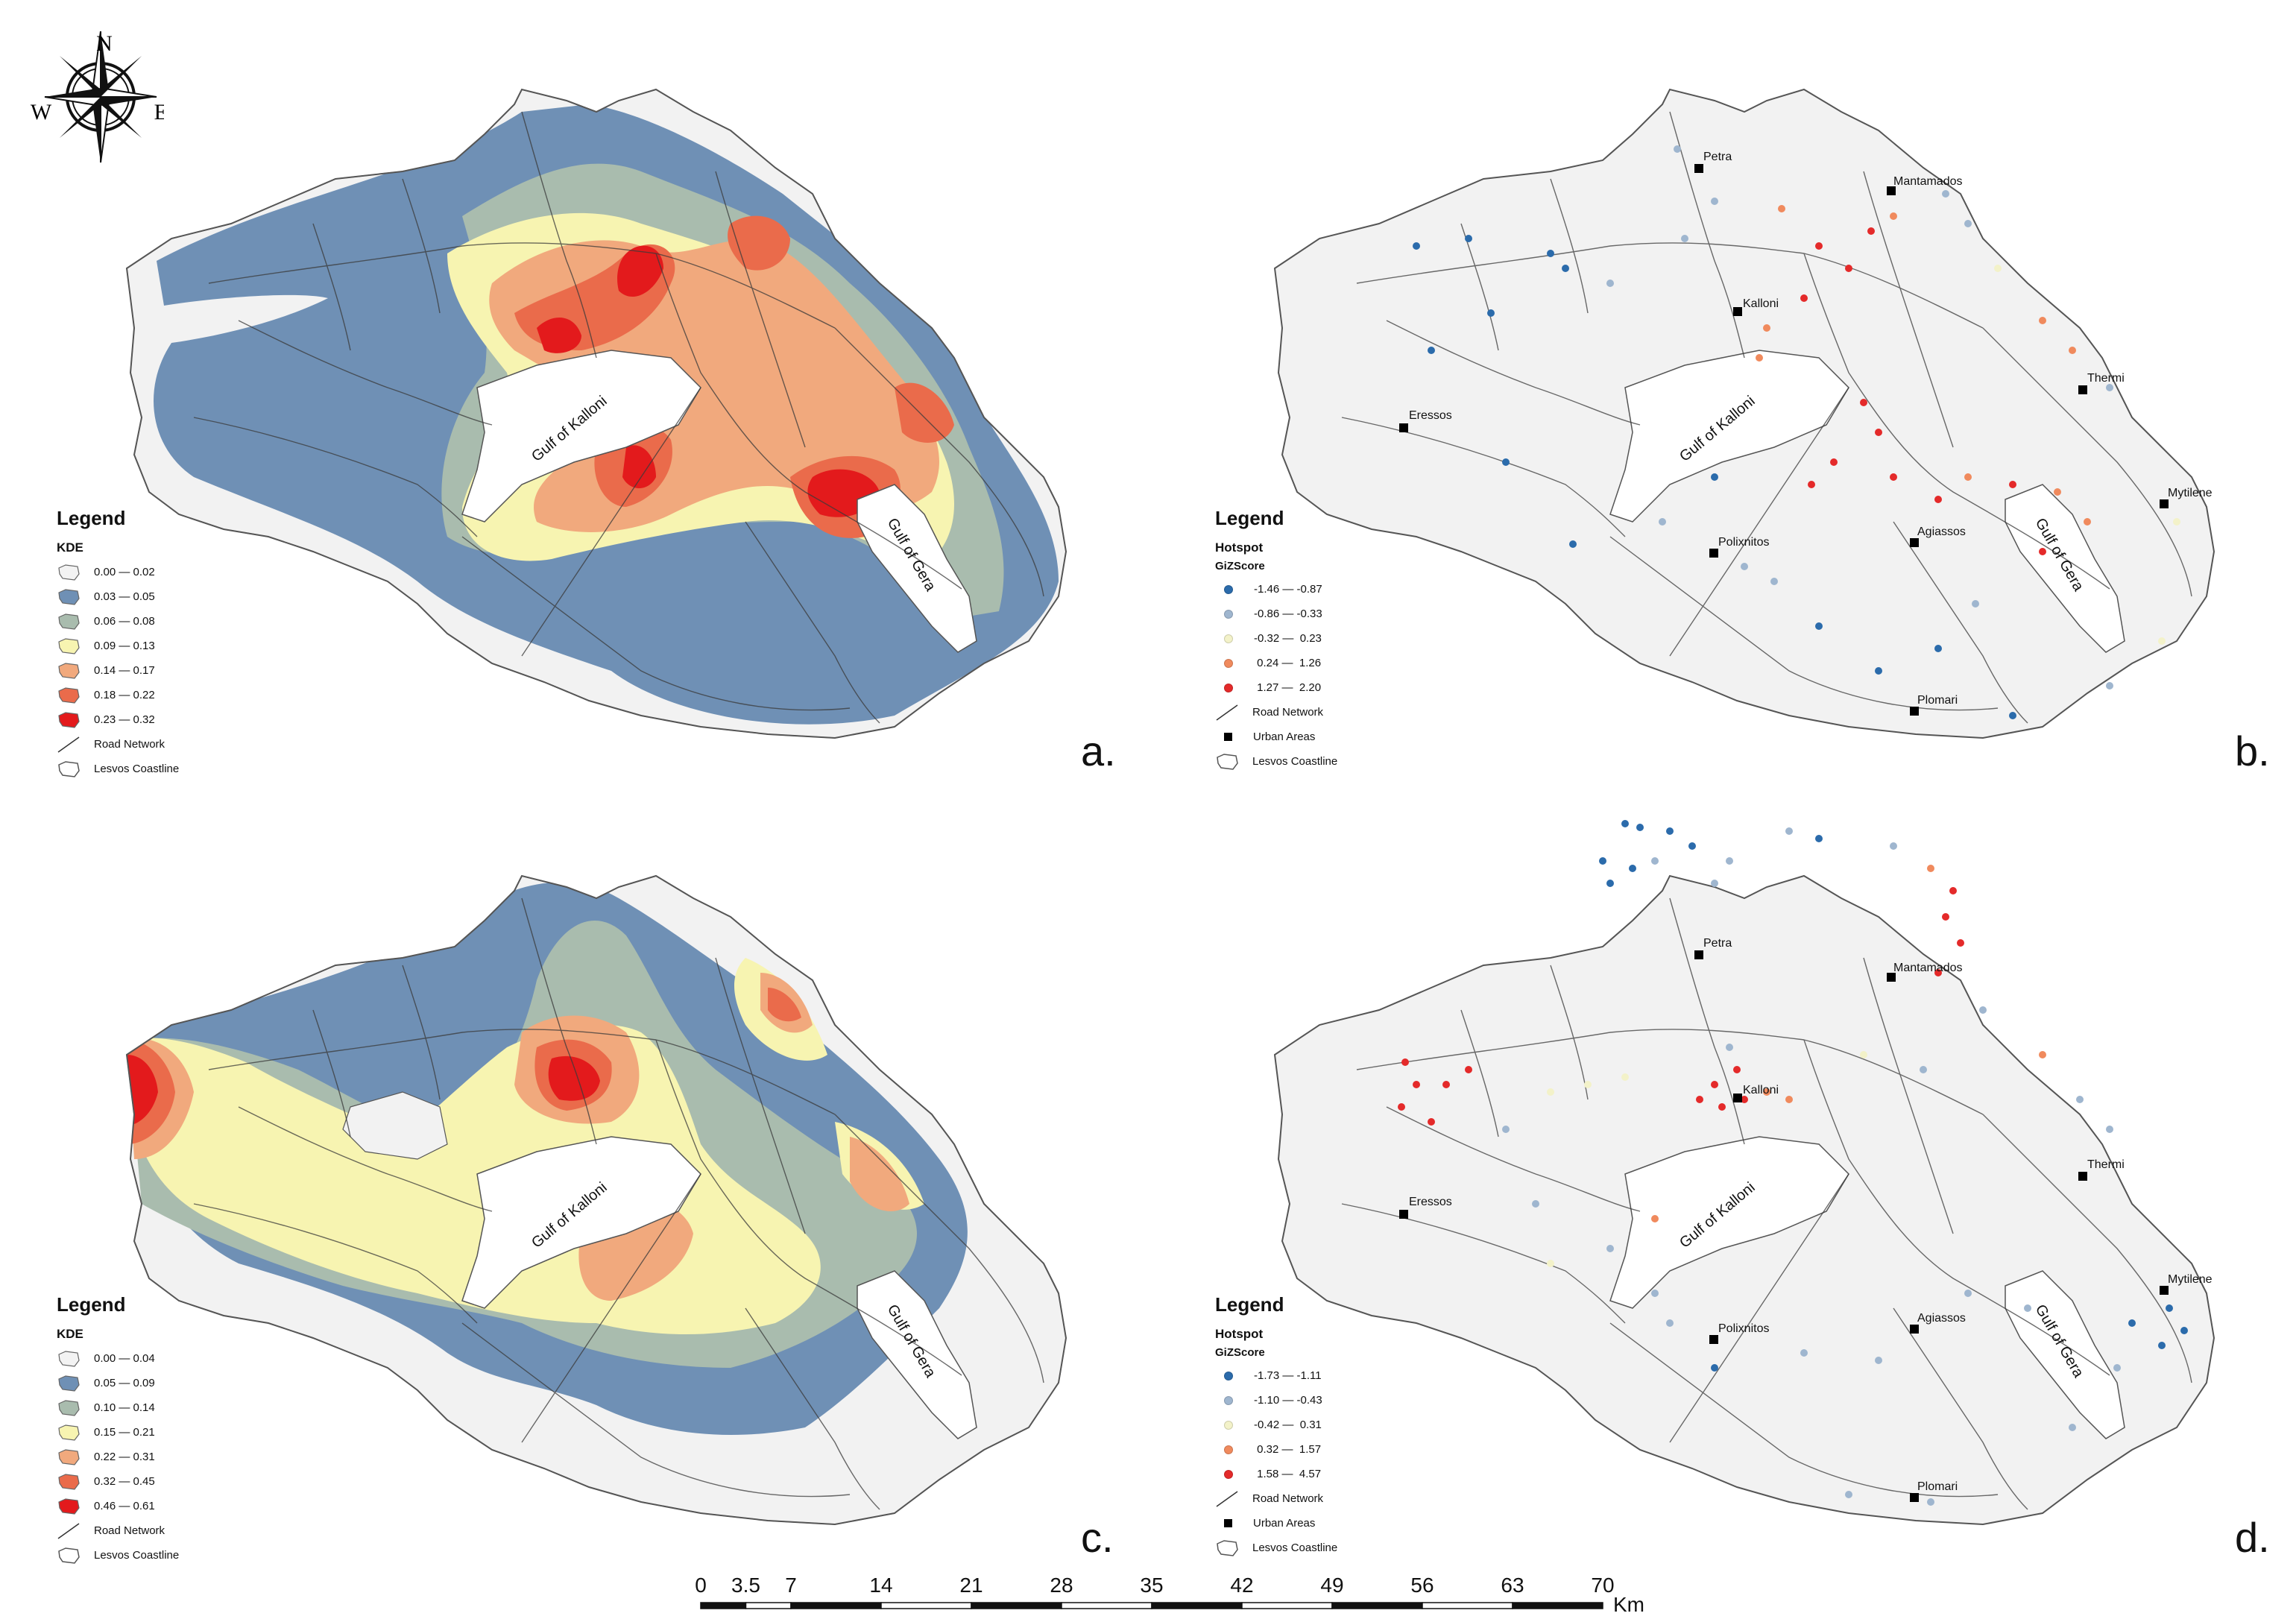 Image resolution: width=2296 pixels, height=1622 pixels. What do you see at coordinates (791, 1585) in the screenshot?
I see `scale-tick-label: 7` at bounding box center [791, 1585].